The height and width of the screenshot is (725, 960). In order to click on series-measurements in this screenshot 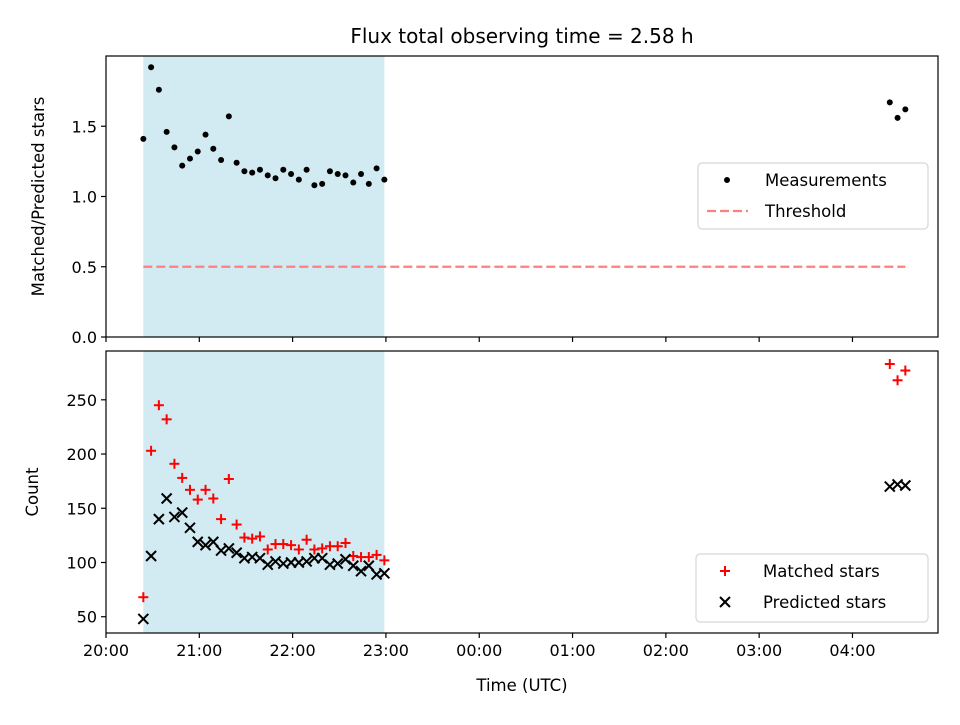, I will do `click(524, 126)`.